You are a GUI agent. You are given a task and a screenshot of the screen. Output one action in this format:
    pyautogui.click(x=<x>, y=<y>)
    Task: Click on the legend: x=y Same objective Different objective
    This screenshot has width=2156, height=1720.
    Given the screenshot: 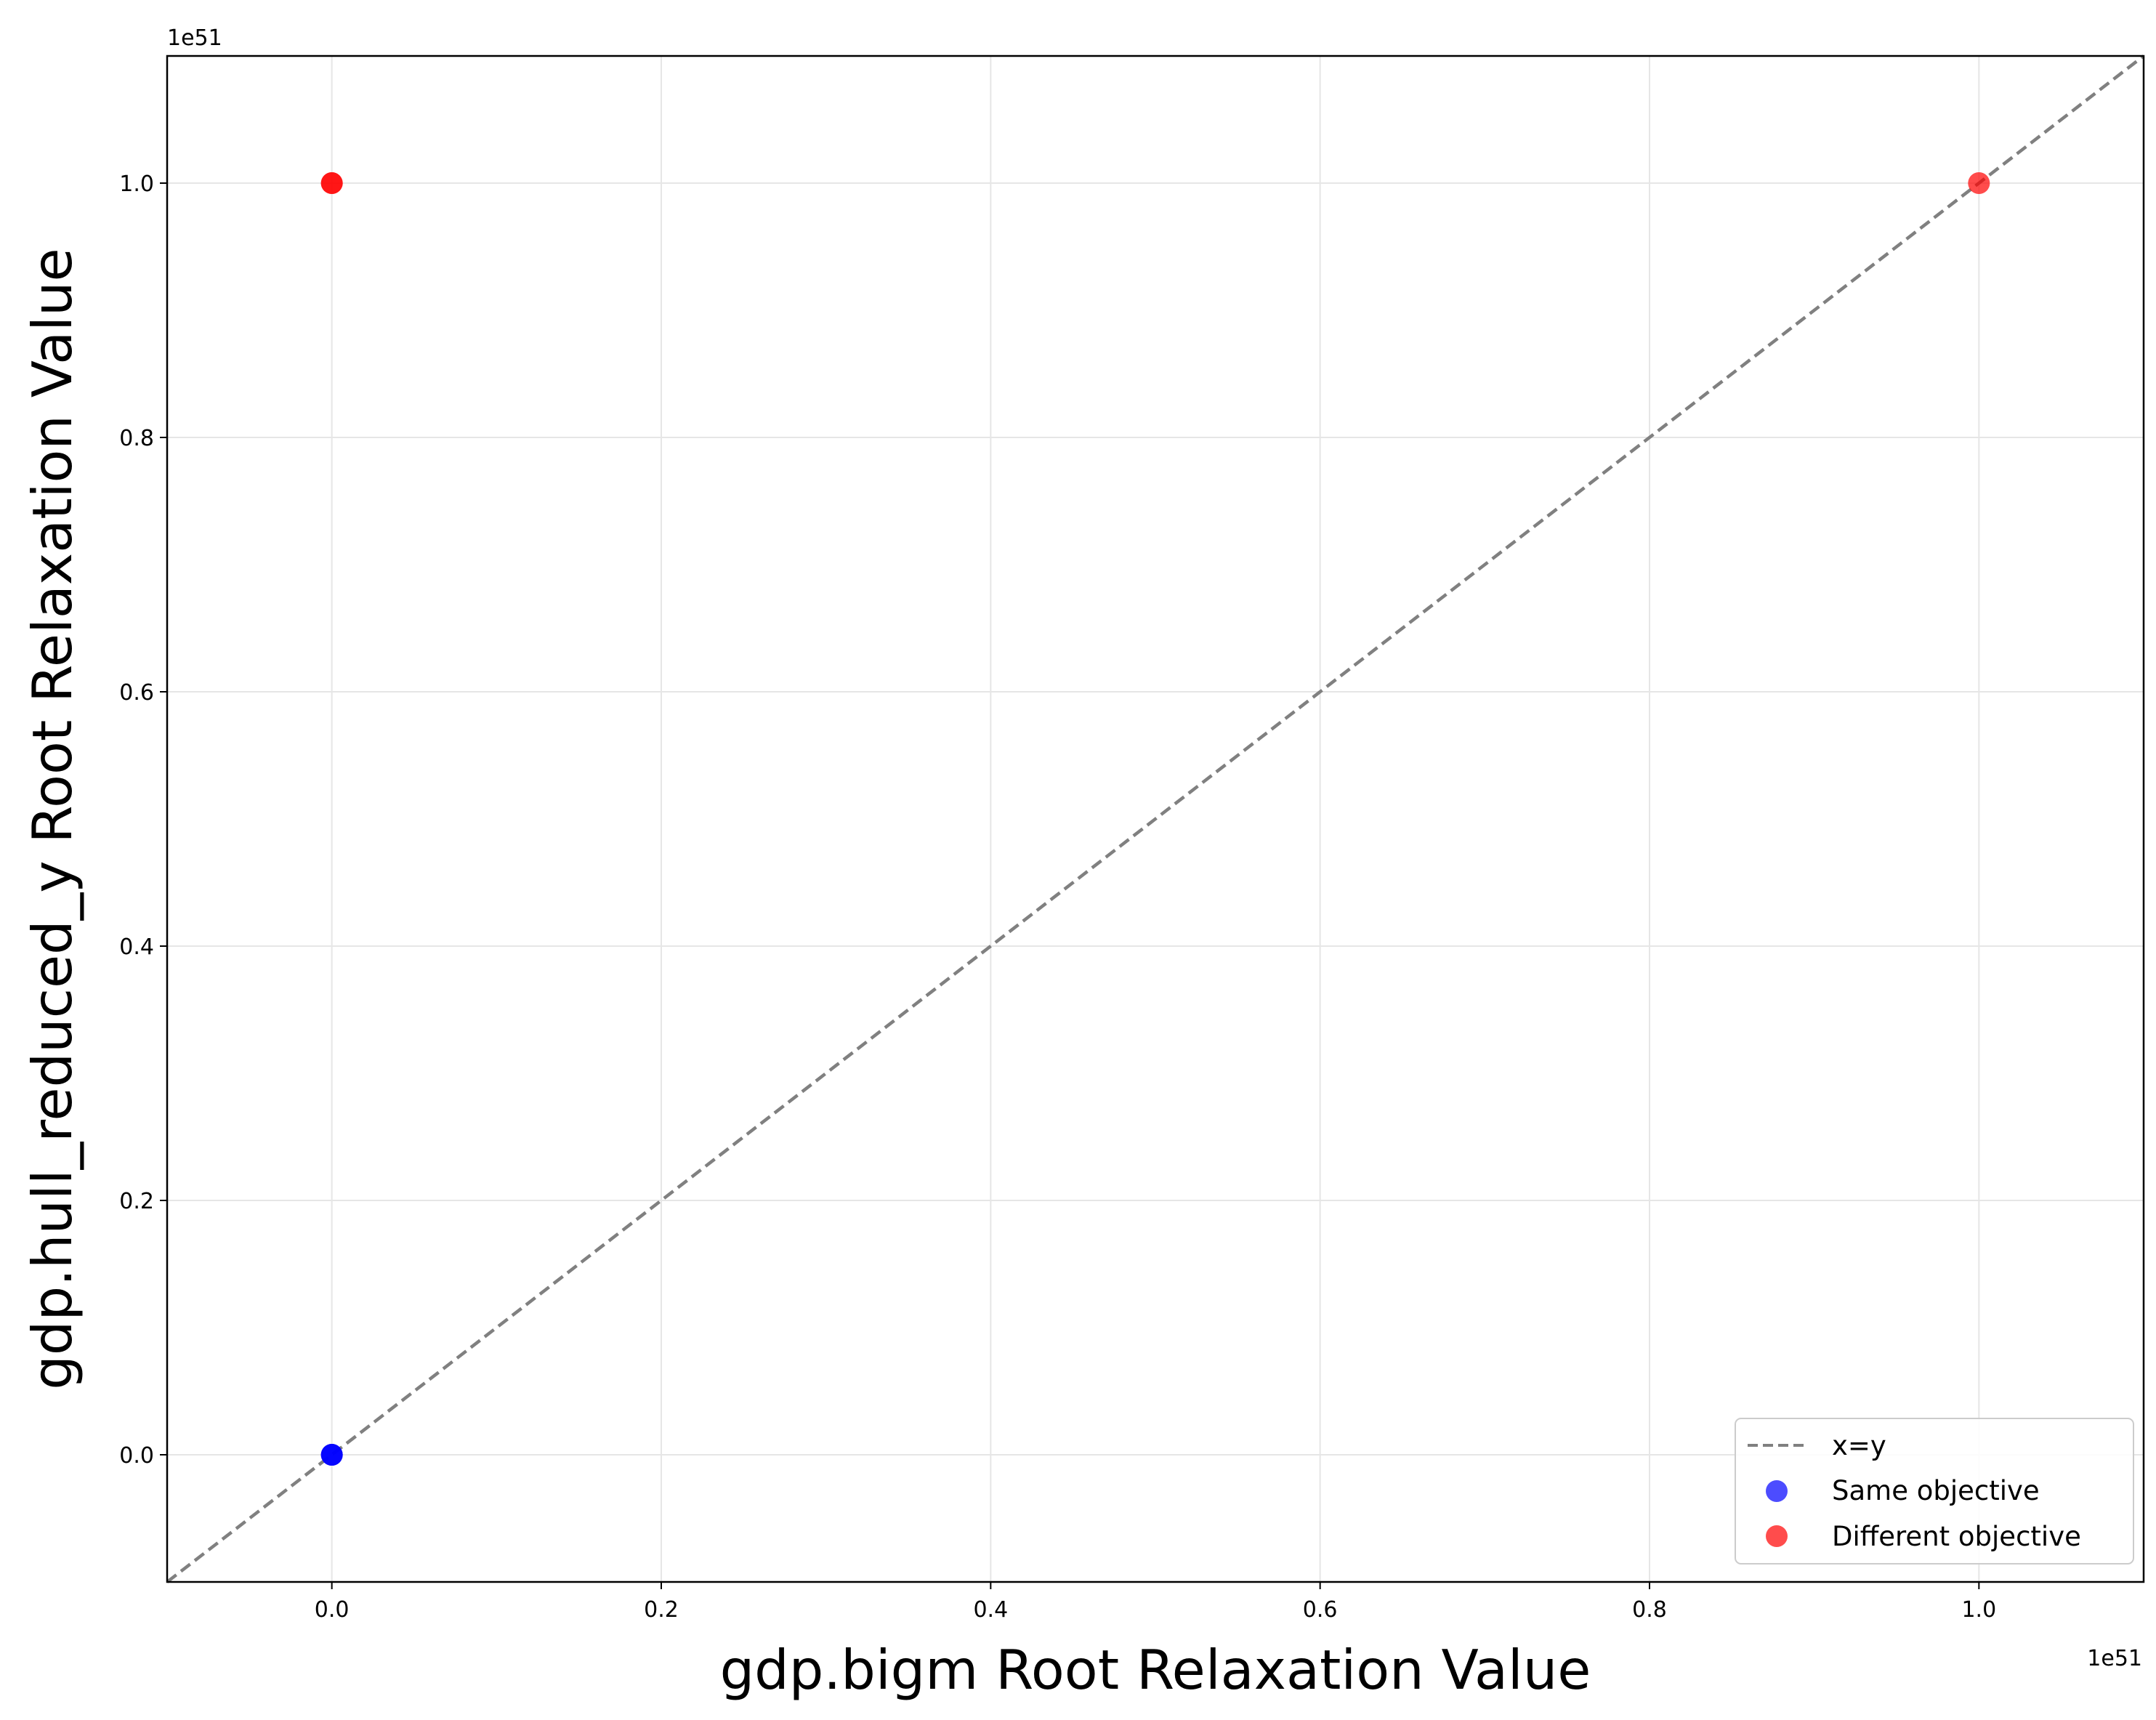 What is the action you would take?
    pyautogui.click(x=1935, y=1491)
    